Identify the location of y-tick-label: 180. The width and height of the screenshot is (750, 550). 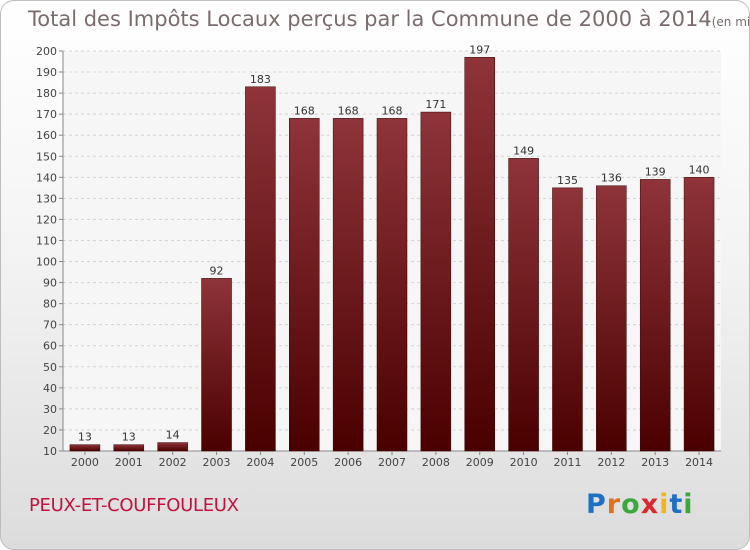
(46, 93).